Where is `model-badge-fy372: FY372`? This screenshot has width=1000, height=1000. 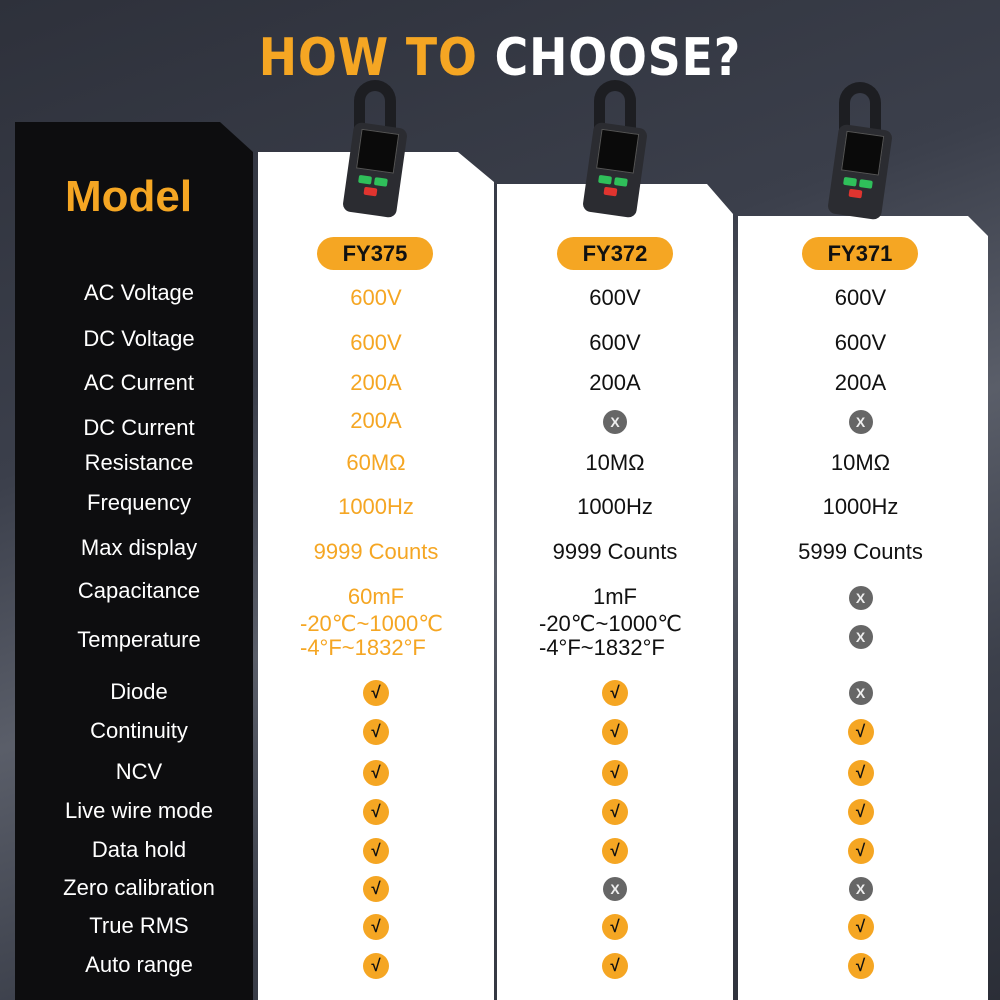
model-badge-fy372: FY372 is located at coordinates (615, 253).